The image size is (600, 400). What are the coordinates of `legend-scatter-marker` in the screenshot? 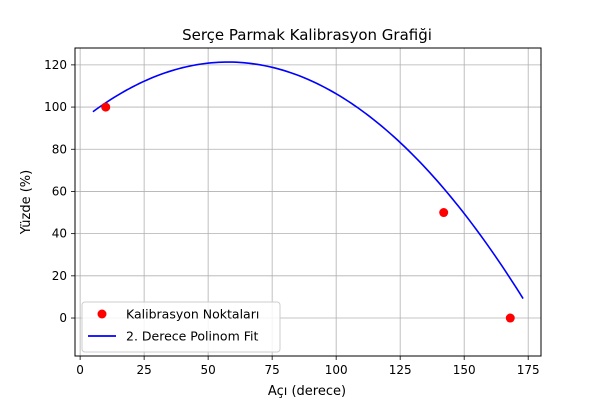 It's located at (102, 314).